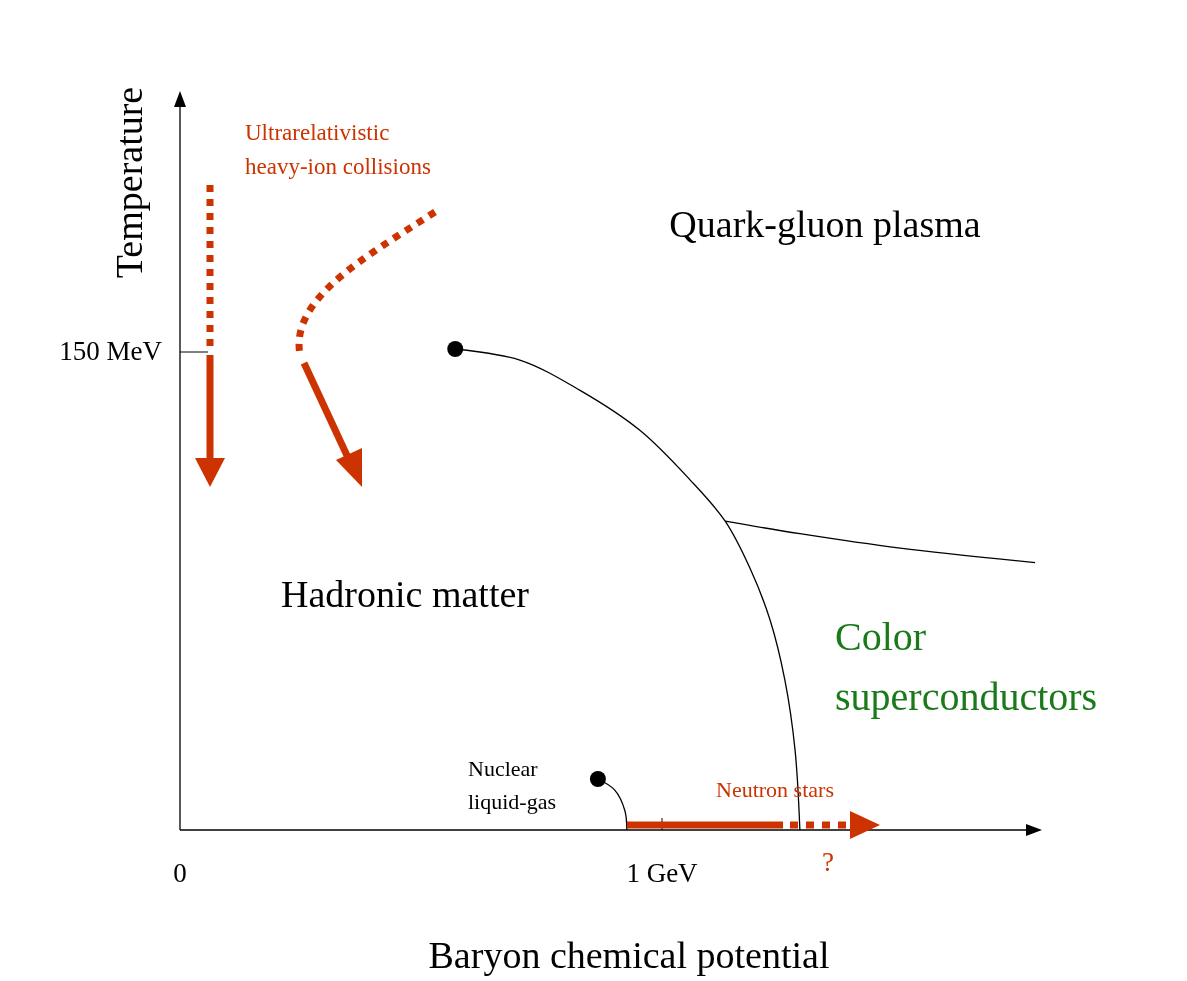  What do you see at coordinates (966, 667) in the screenshot?
I see `annotation: Color superconductors` at bounding box center [966, 667].